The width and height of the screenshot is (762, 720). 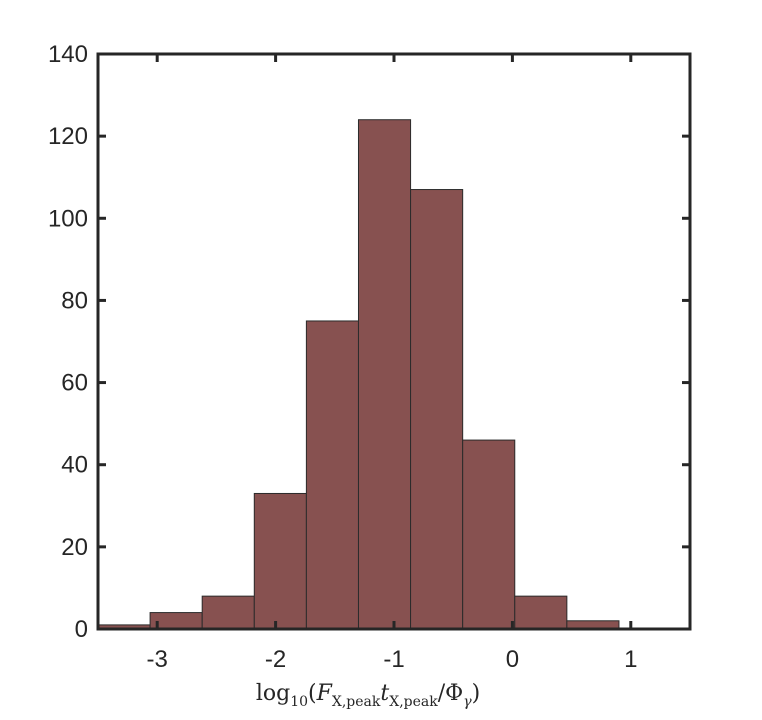 I want to click on x-axis-label: log10(FX,peaktX,peak/Φγ), so click(x=368, y=695).